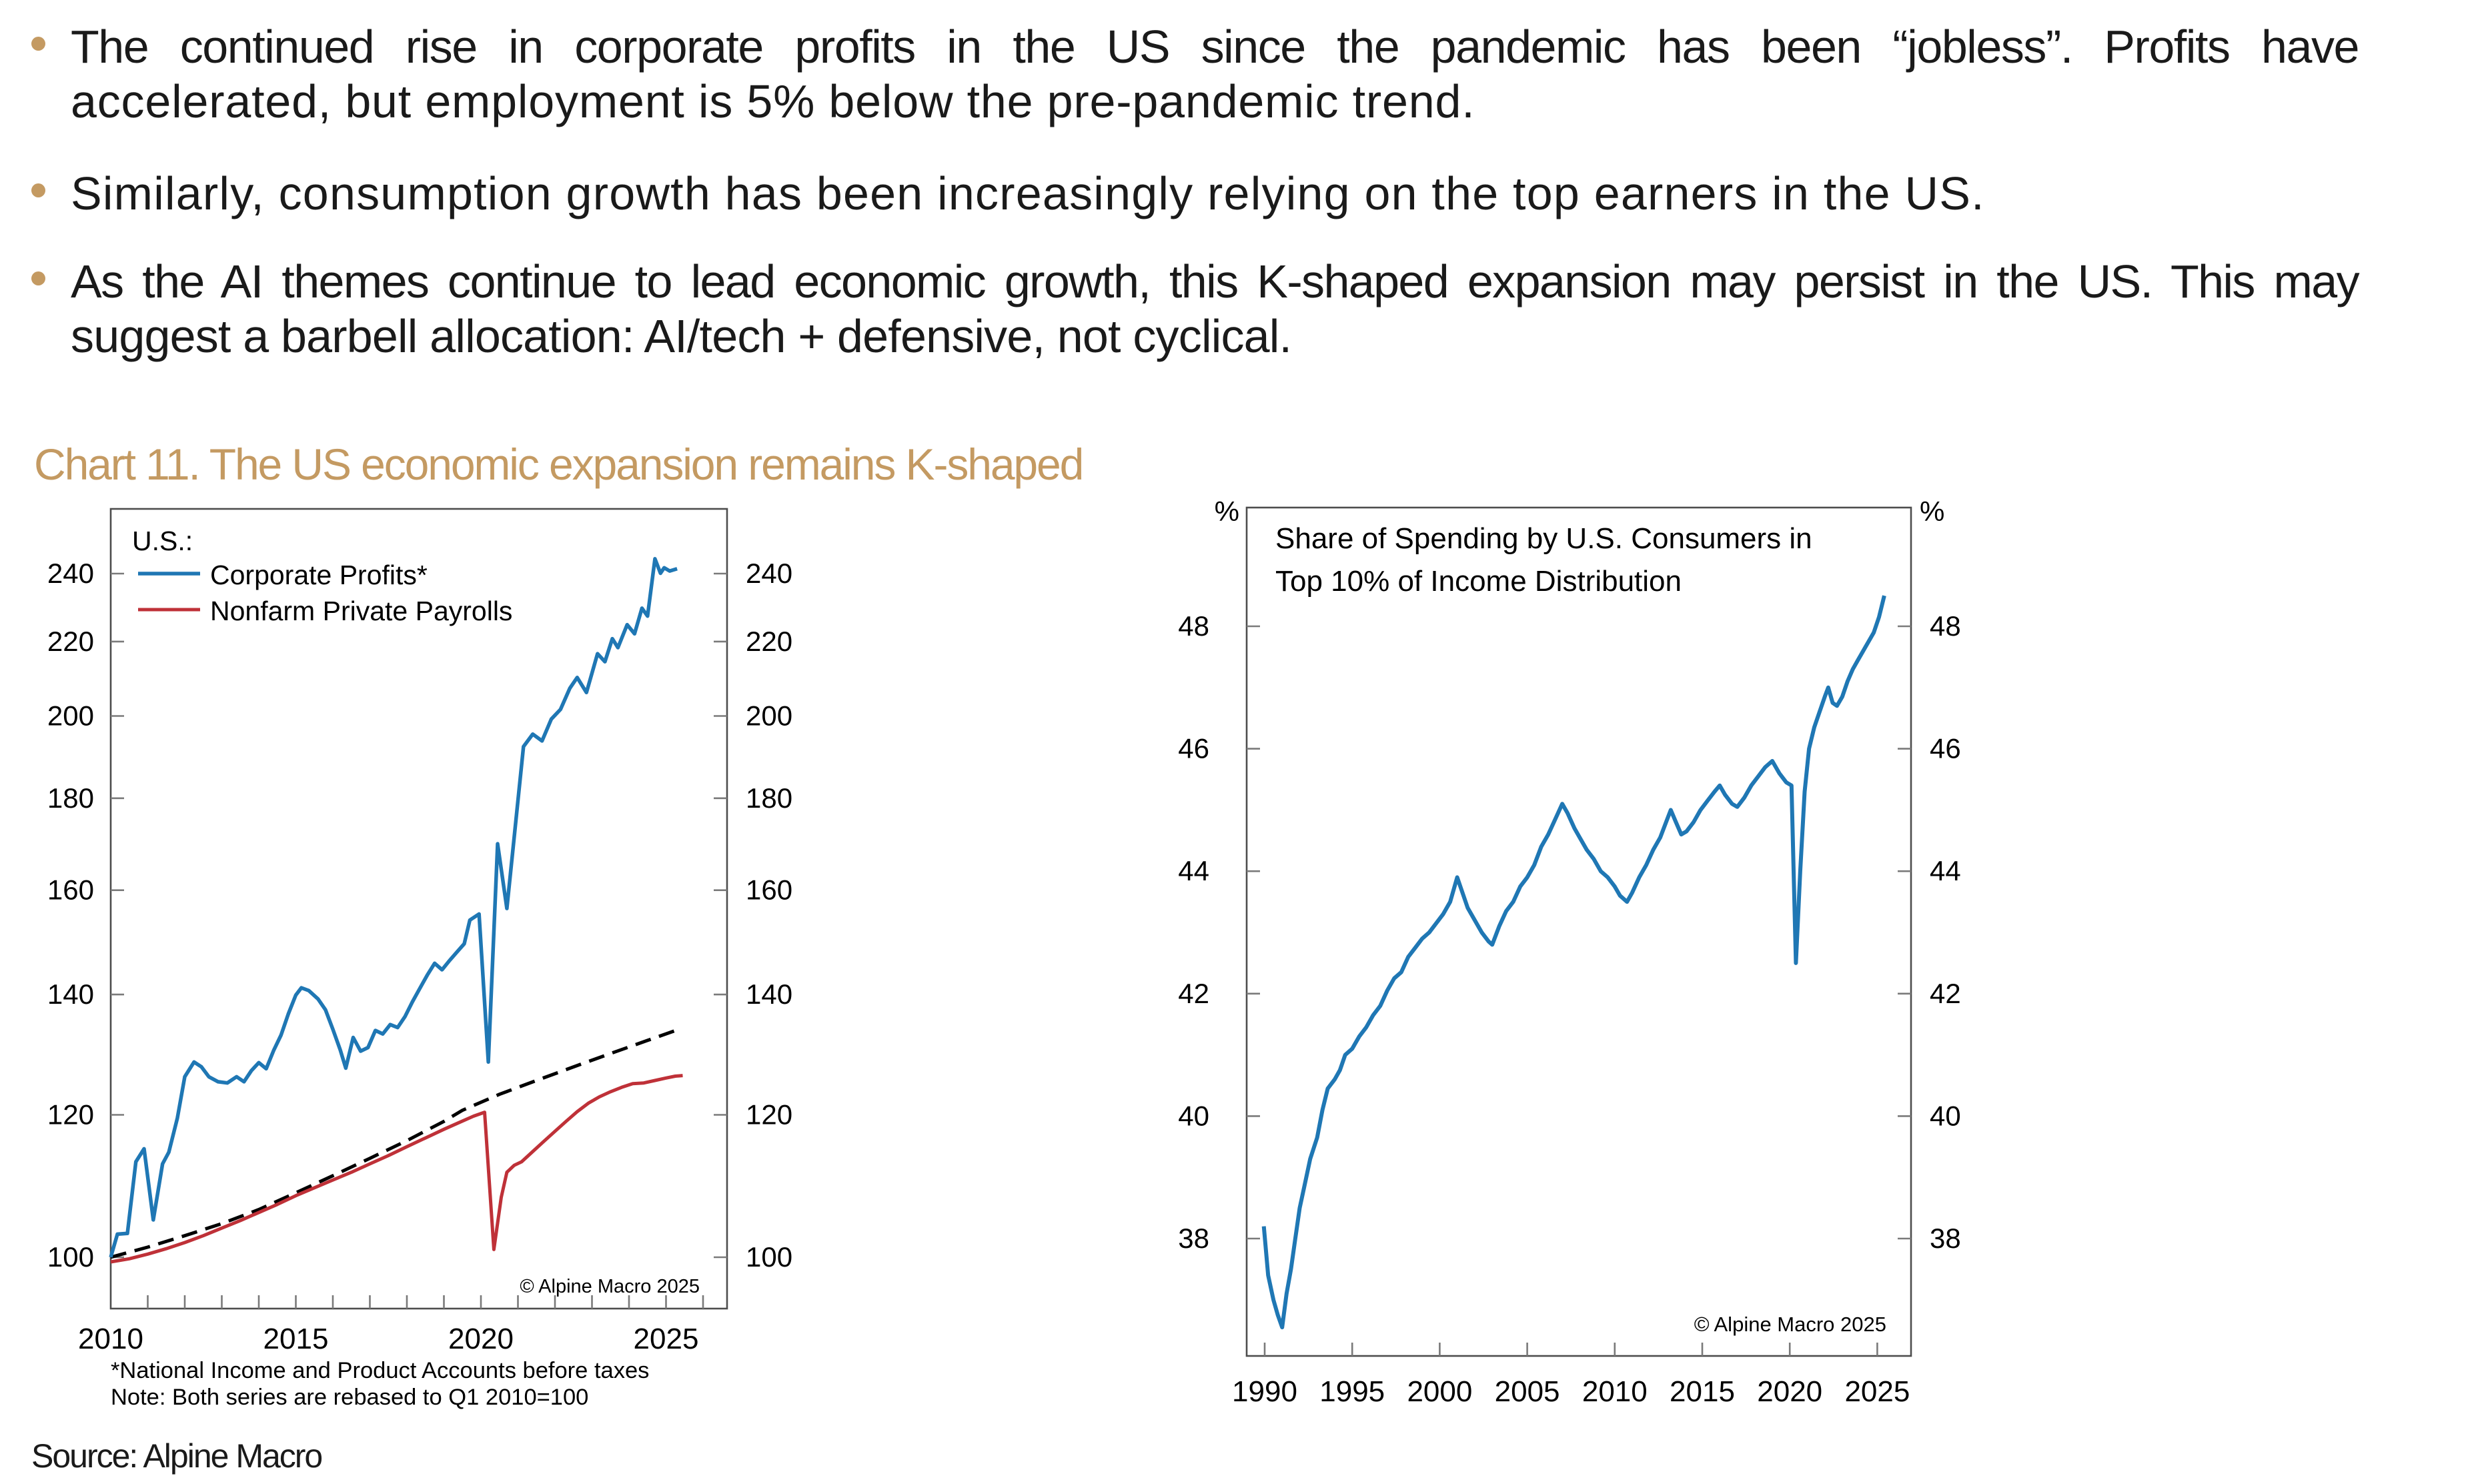 This screenshot has height=1484, width=2474. What do you see at coordinates (1439, 1392) in the screenshot?
I see `svg-text: 2000` at bounding box center [1439, 1392].